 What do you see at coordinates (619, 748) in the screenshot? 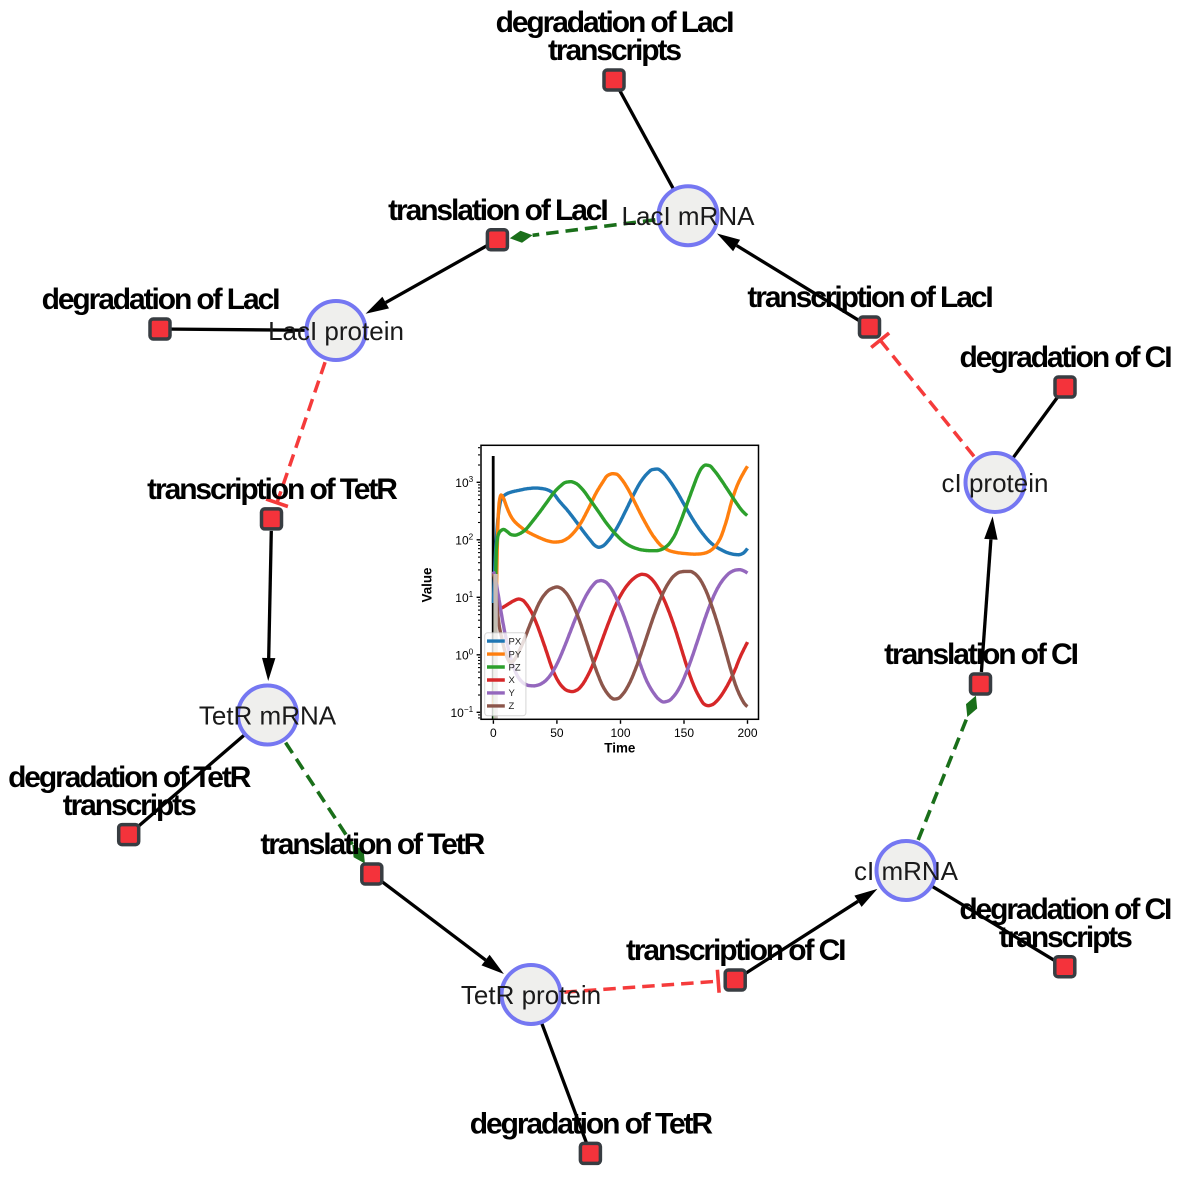
I see `svg-text: Time` at bounding box center [619, 748].